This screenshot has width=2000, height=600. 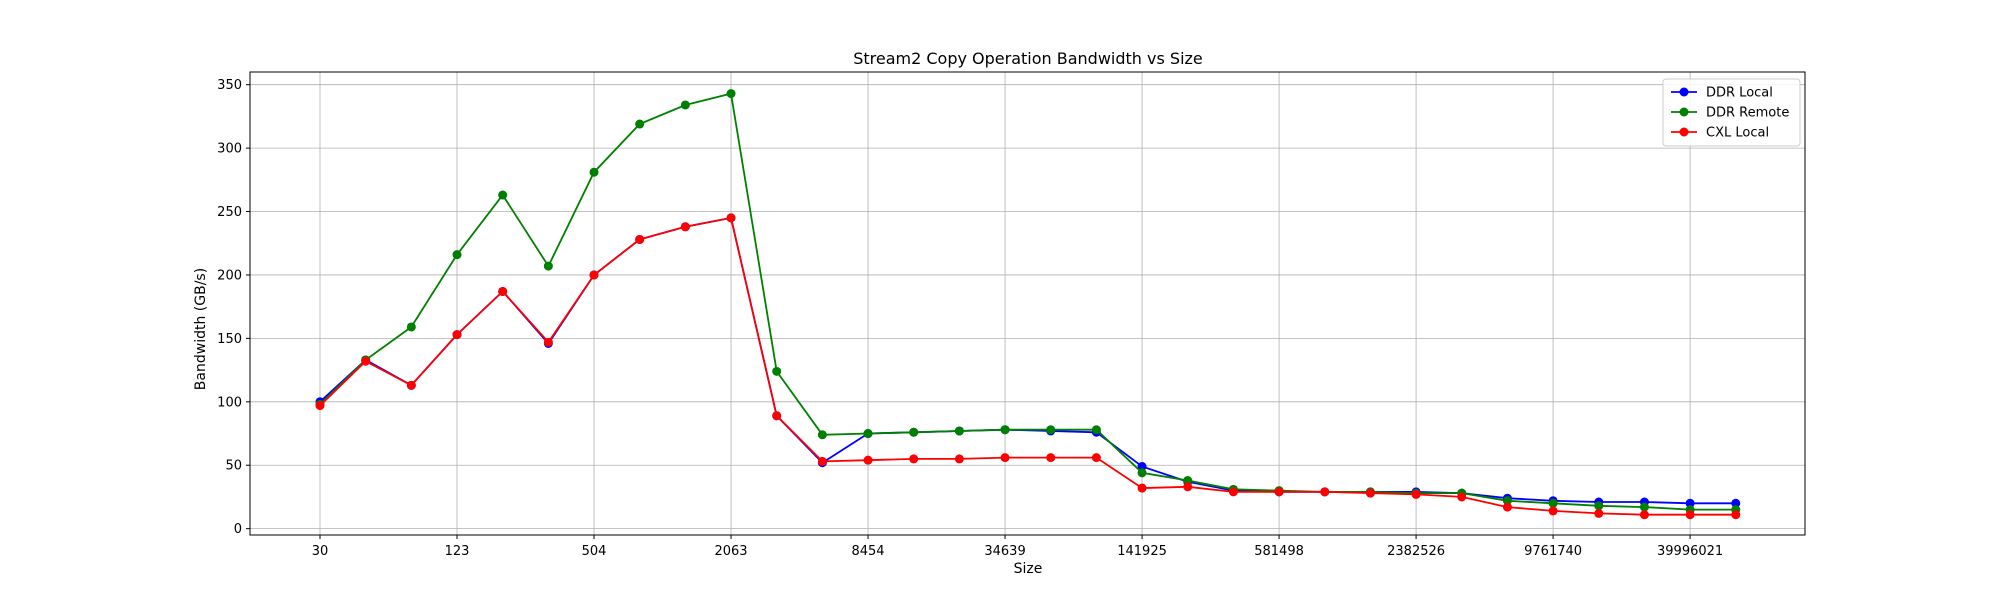 What do you see at coordinates (201, 329) in the screenshot?
I see `y-axis-label: Bandwidth (GB/s)` at bounding box center [201, 329].